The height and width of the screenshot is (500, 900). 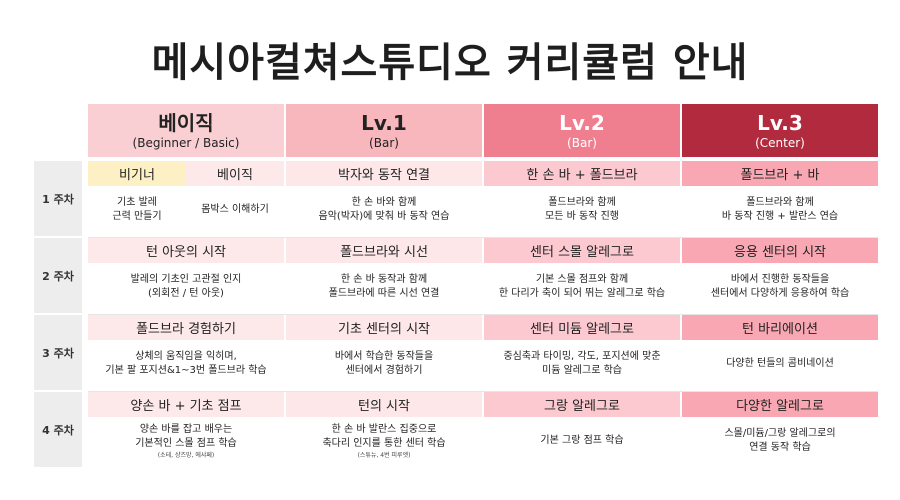 I want to click on lv3-title: 폴드브라 + 바, so click(x=780, y=173).